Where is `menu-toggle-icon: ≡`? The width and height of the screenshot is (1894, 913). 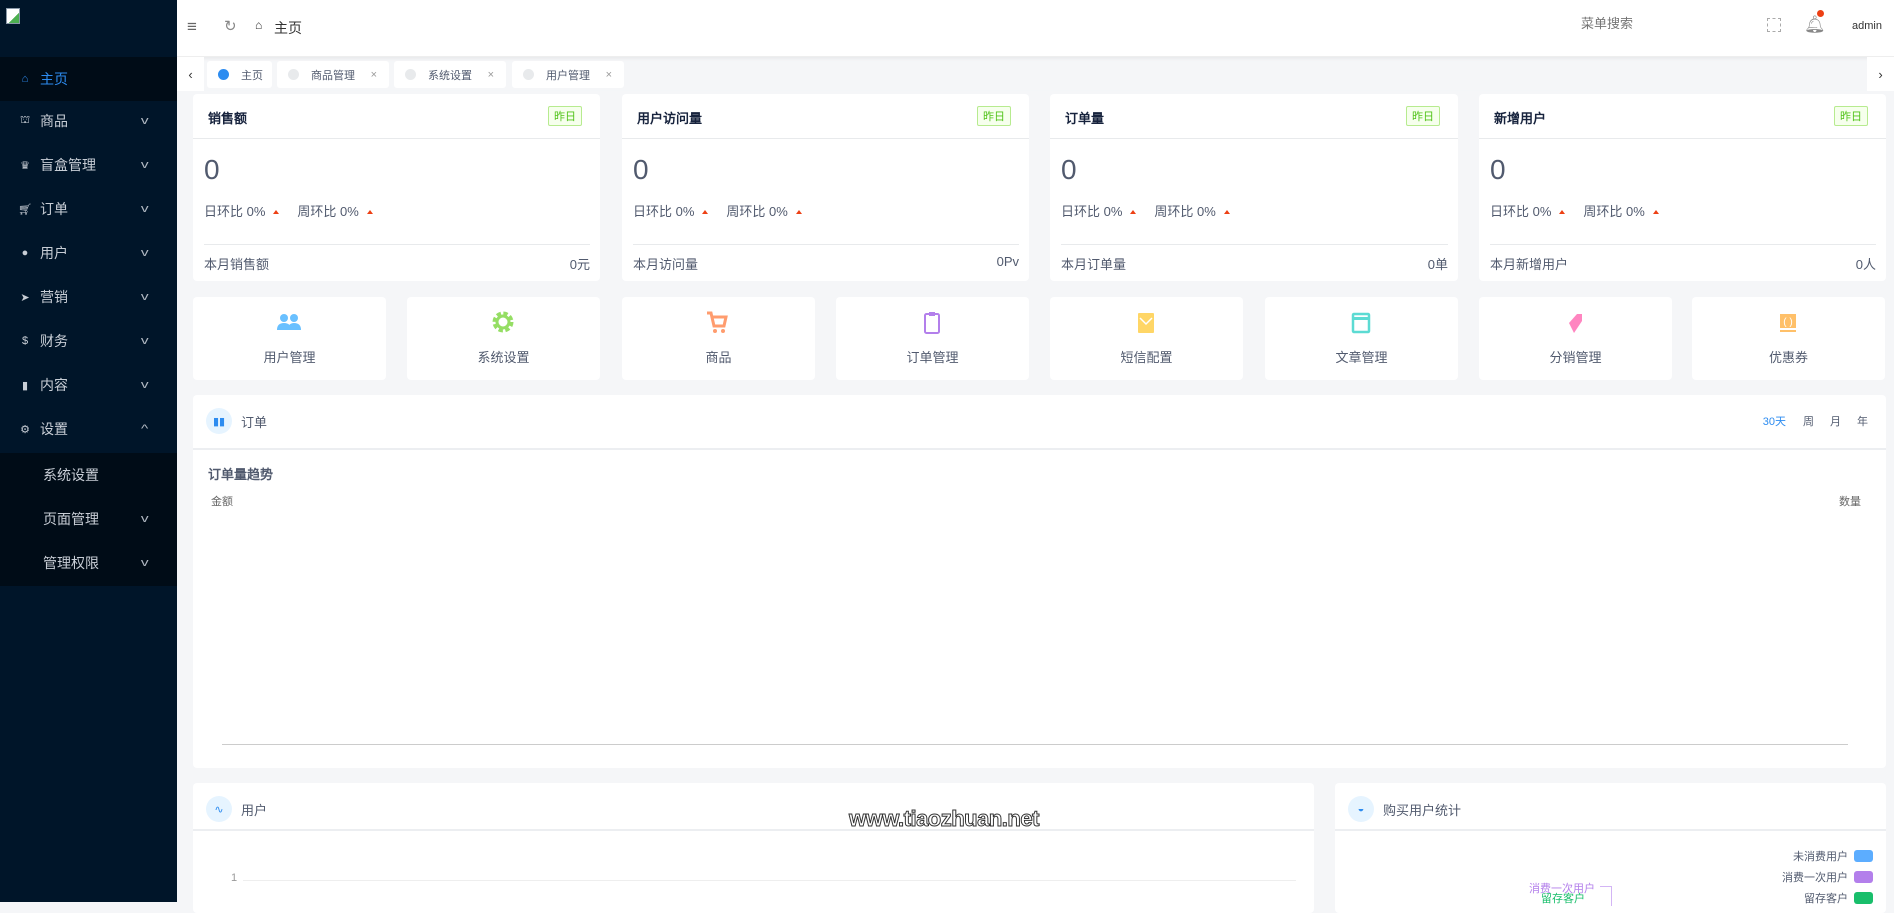 menu-toggle-icon: ≡ is located at coordinates (192, 26).